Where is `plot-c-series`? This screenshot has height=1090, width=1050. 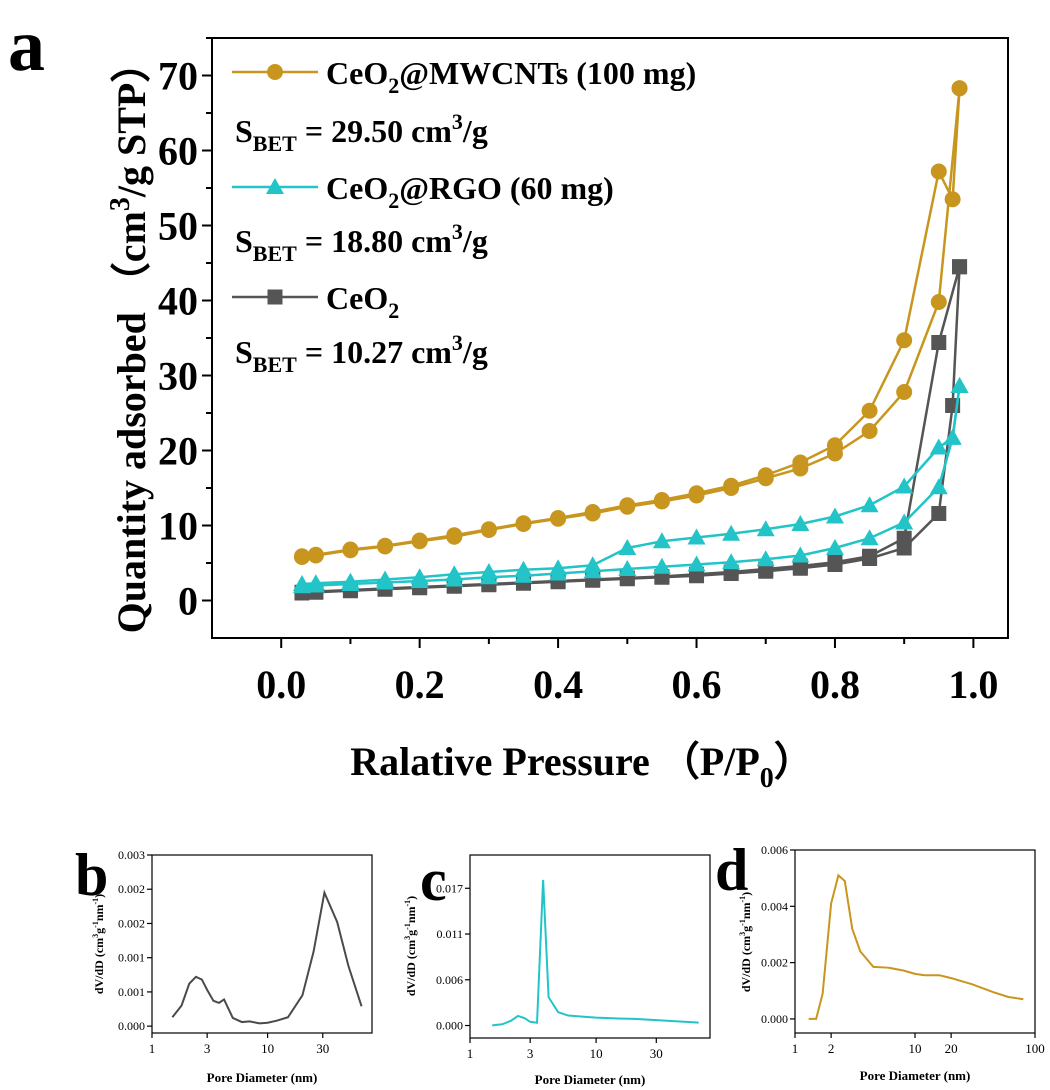
plot-c-series is located at coordinates (595, 953).